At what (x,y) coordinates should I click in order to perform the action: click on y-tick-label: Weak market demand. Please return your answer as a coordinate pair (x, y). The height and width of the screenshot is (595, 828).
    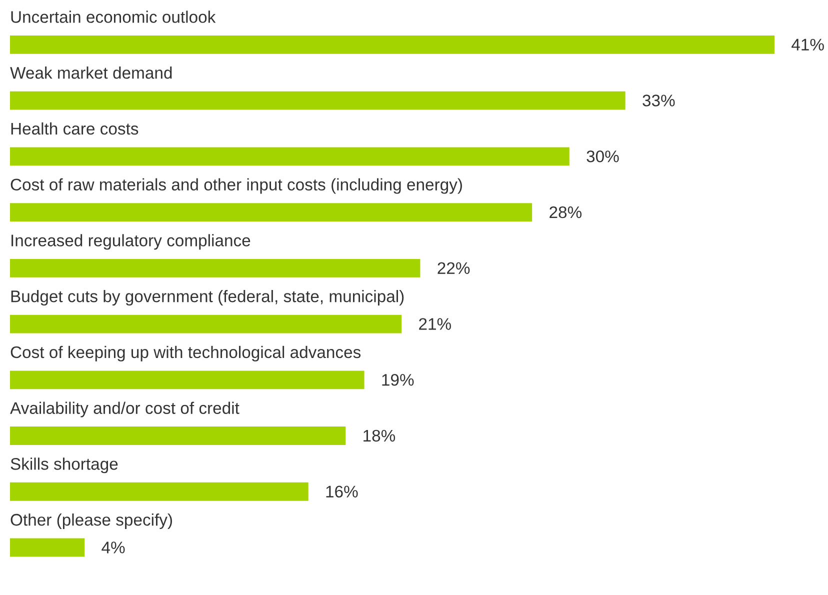
    Looking at the image, I should click on (91, 72).